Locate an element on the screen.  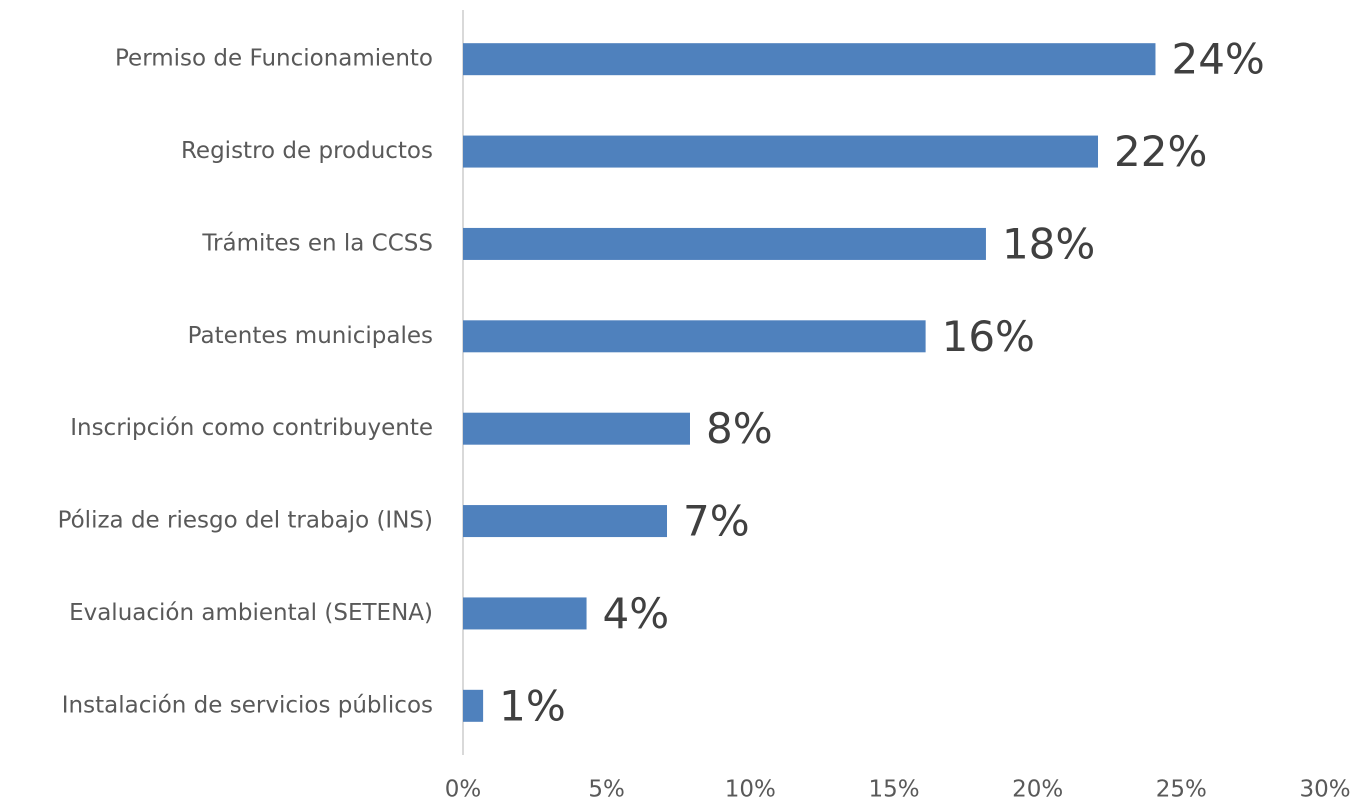
x-tick-label: 10% is located at coordinates (750, 790).